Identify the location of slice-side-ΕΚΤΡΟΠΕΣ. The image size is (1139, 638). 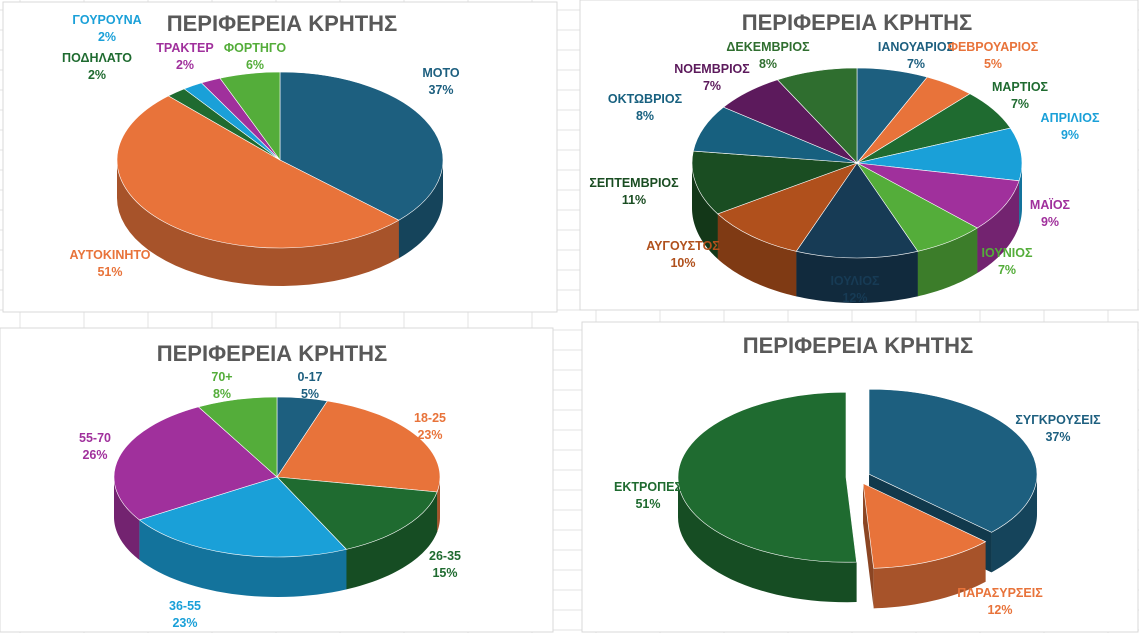
(767, 540).